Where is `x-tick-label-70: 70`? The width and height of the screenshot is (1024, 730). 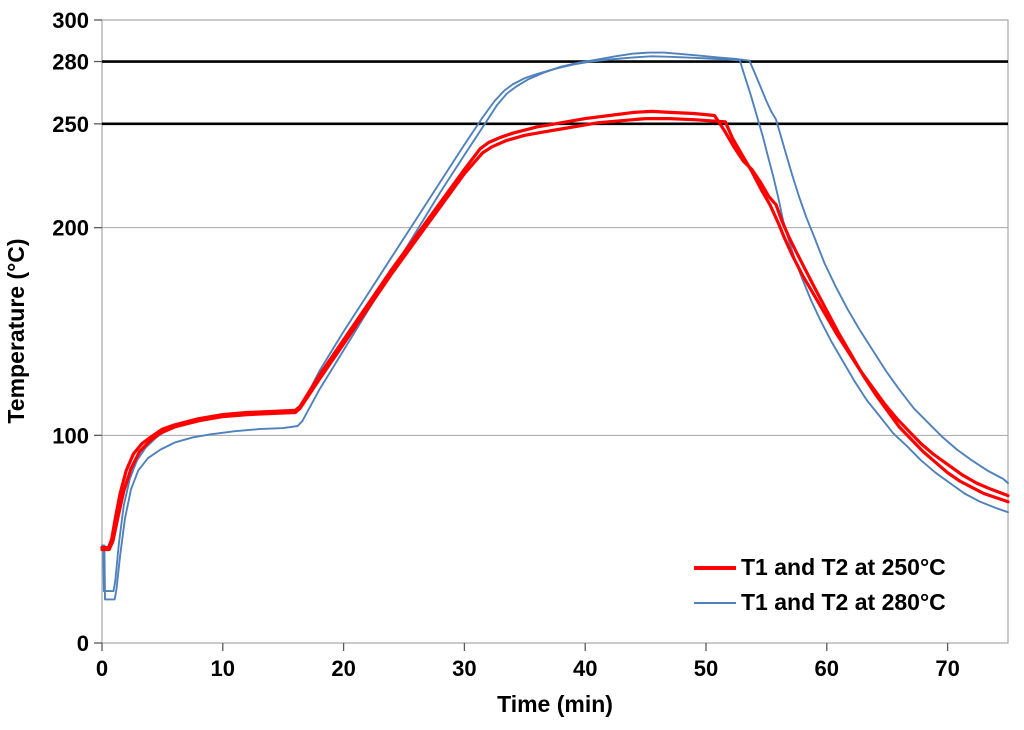
x-tick-label-70: 70 is located at coordinates (947, 668).